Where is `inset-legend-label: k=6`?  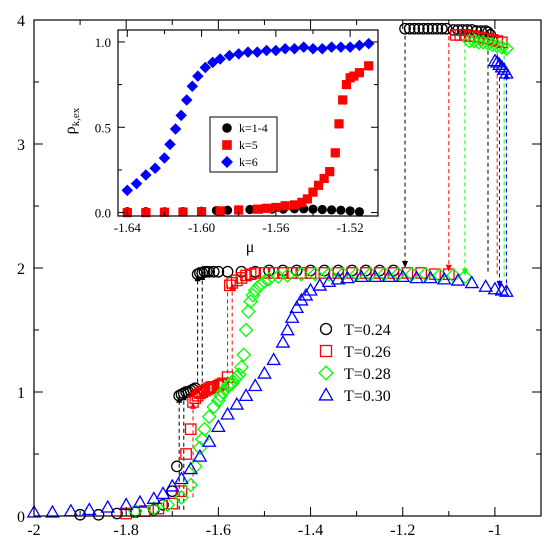
inset-legend-label: k=6 is located at coordinates (248, 162).